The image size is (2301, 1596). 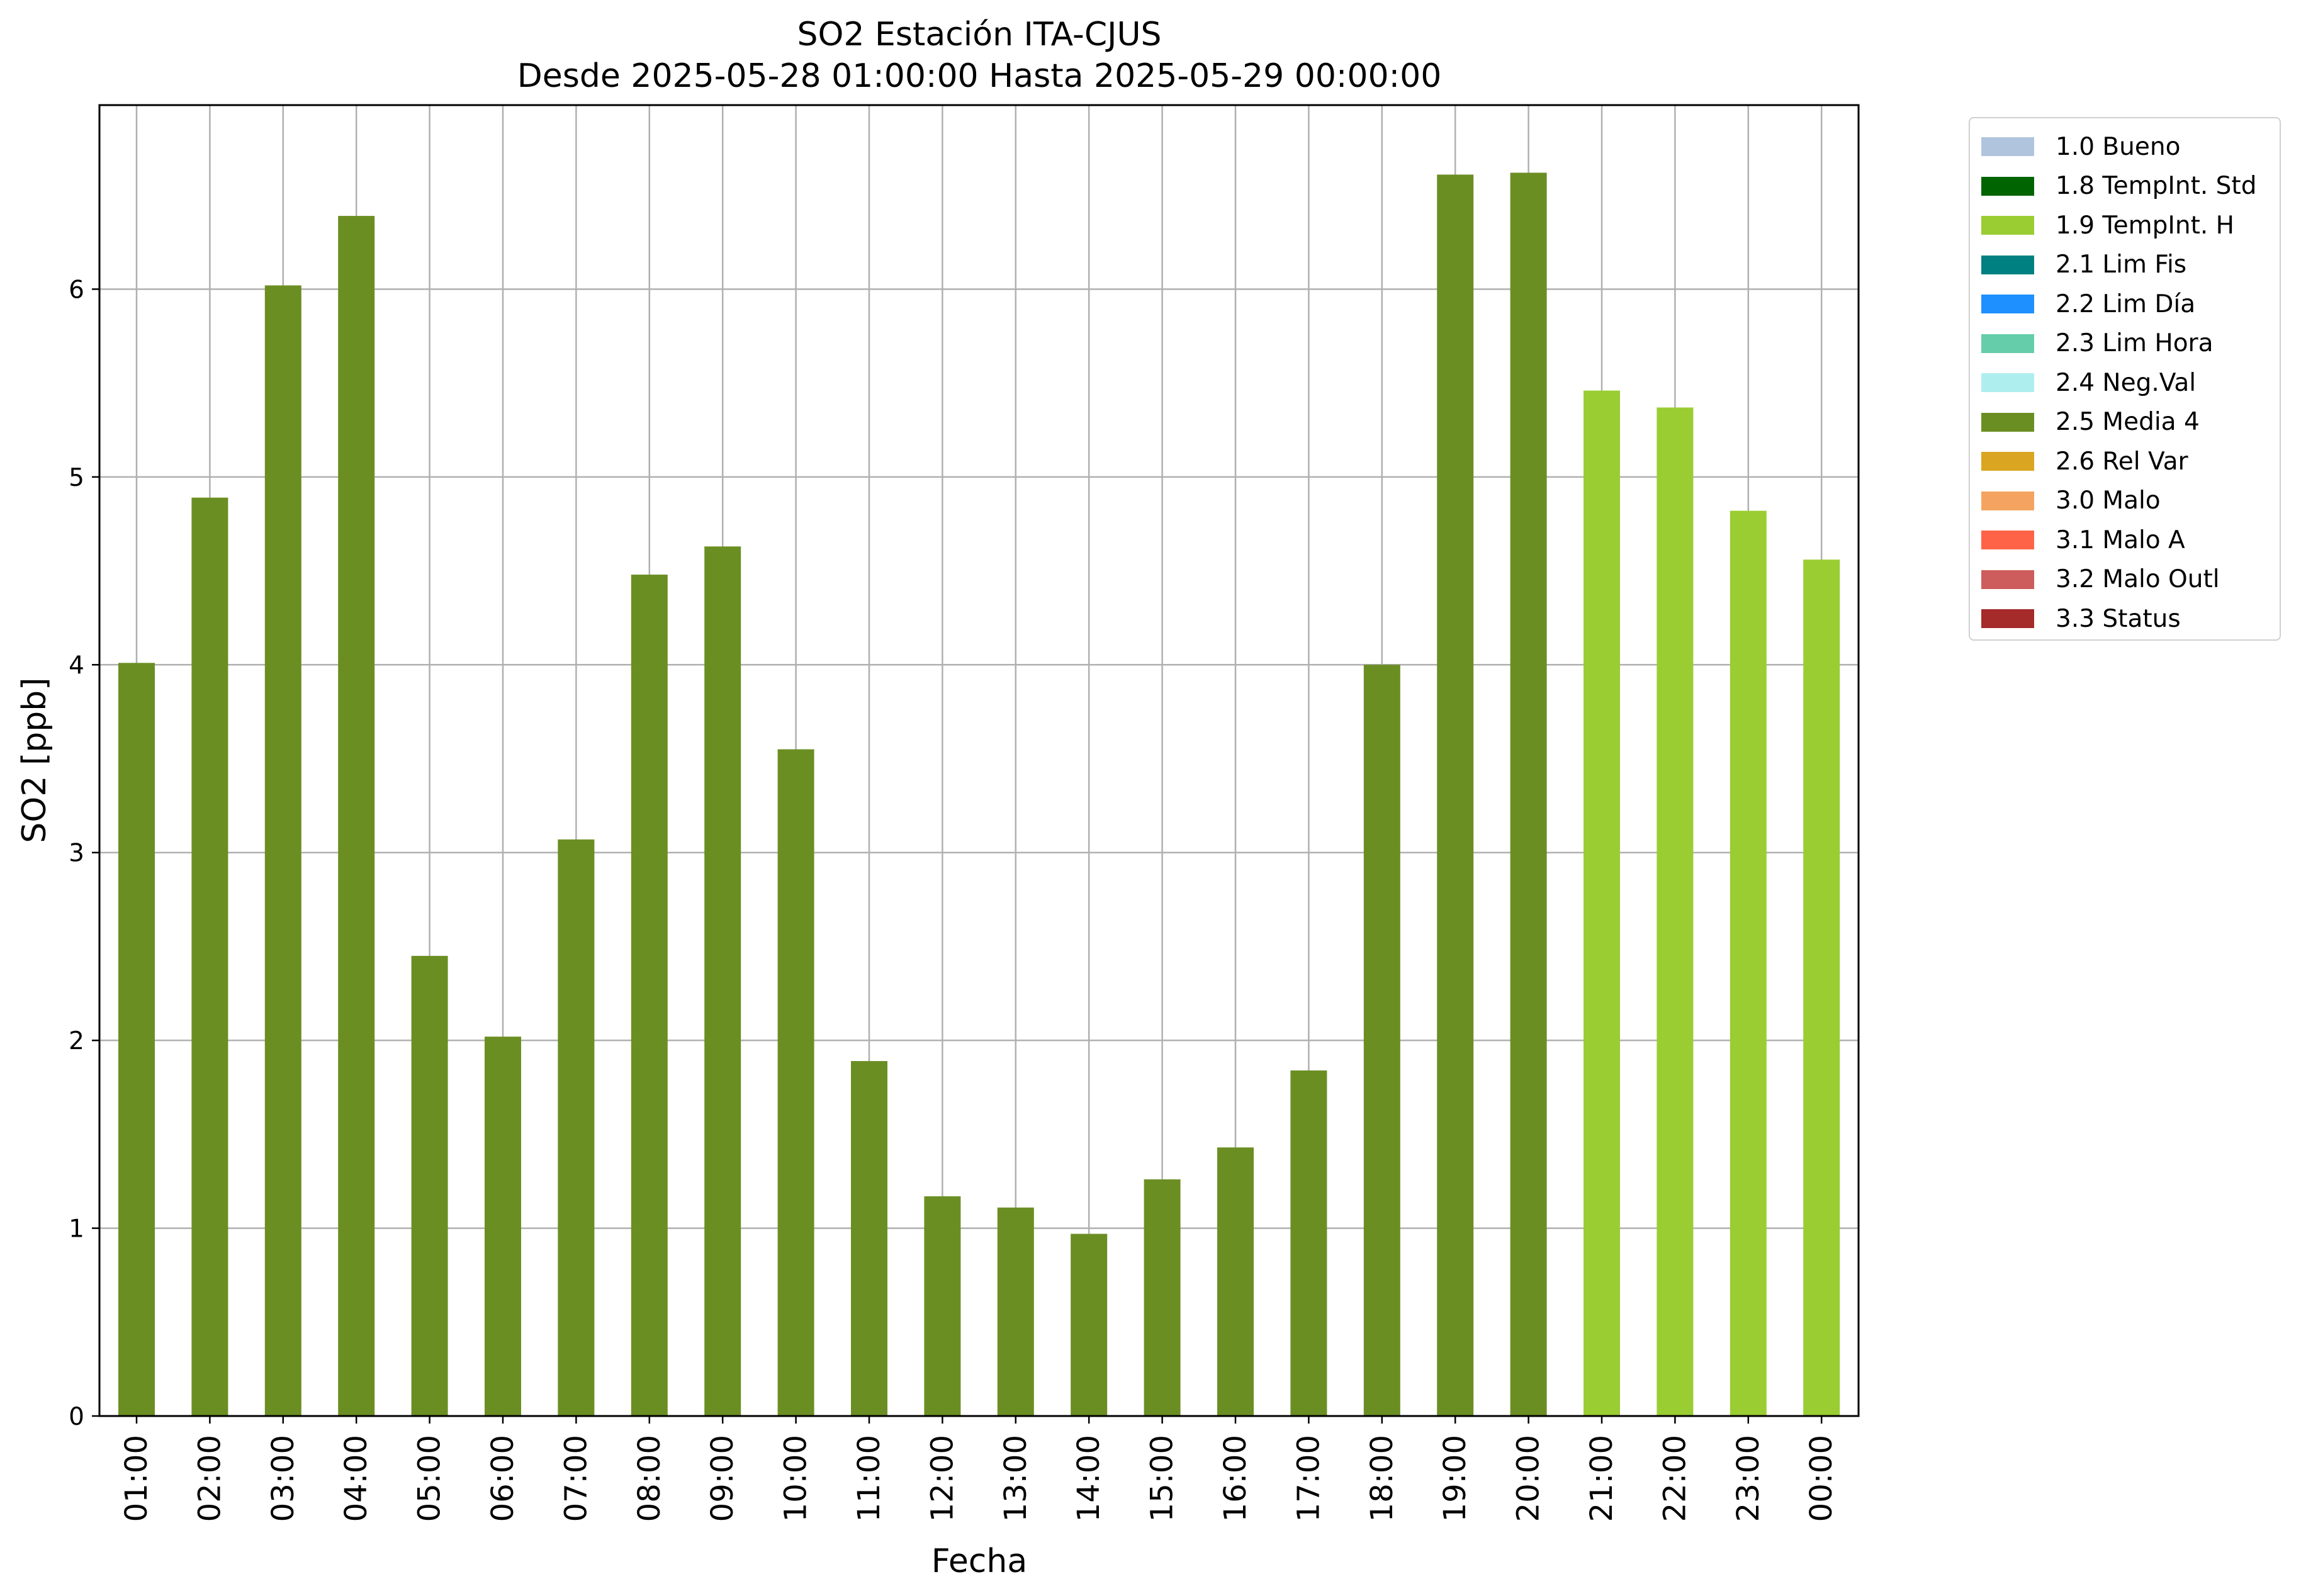 What do you see at coordinates (429, 1185) in the screenshot?
I see `bar-05:00` at bounding box center [429, 1185].